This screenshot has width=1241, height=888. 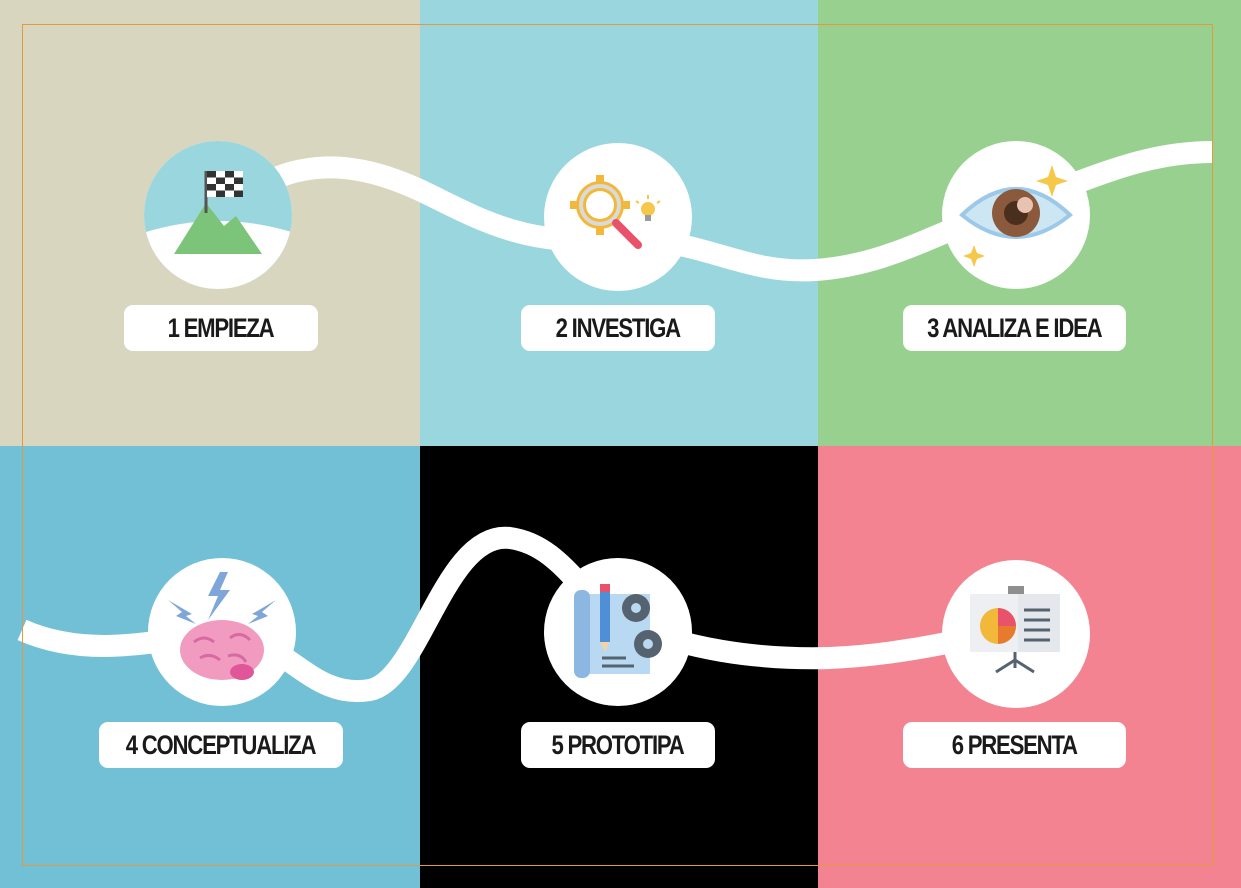 I want to click on eye-sparkle-icon, so click(x=1016, y=216).